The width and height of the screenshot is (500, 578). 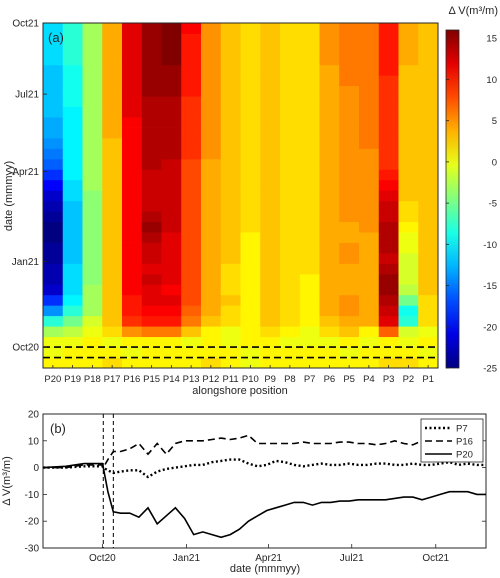 What do you see at coordinates (112, 379) in the screenshot?
I see `heatmap-x-tick-label: P17` at bounding box center [112, 379].